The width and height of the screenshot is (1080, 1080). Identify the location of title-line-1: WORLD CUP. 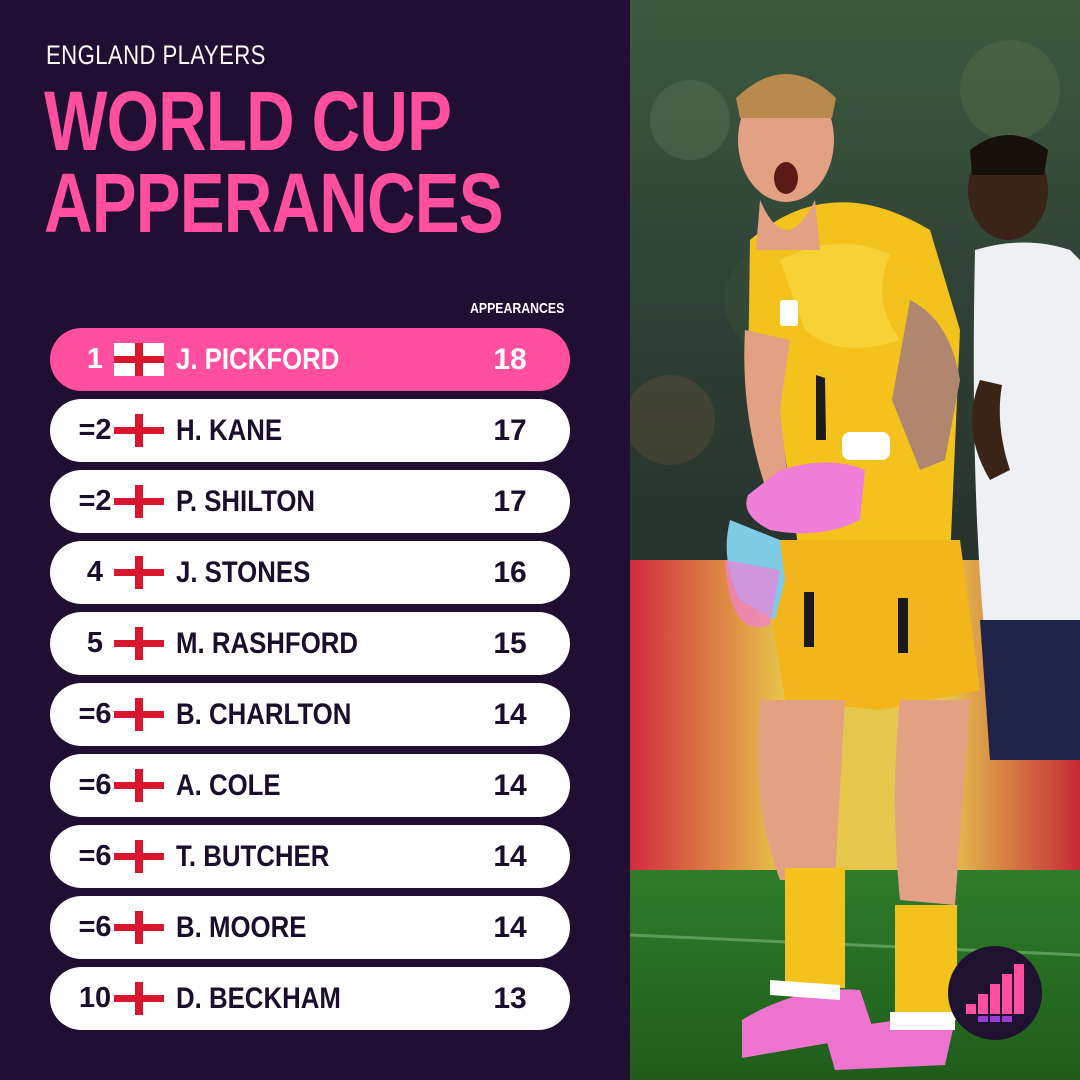
(248, 121).